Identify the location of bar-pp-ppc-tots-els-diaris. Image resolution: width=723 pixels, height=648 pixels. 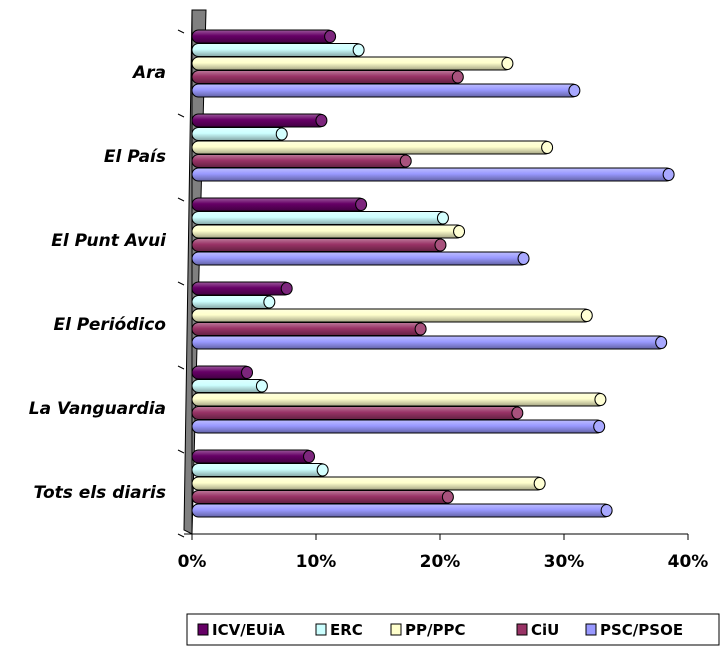
(368, 483).